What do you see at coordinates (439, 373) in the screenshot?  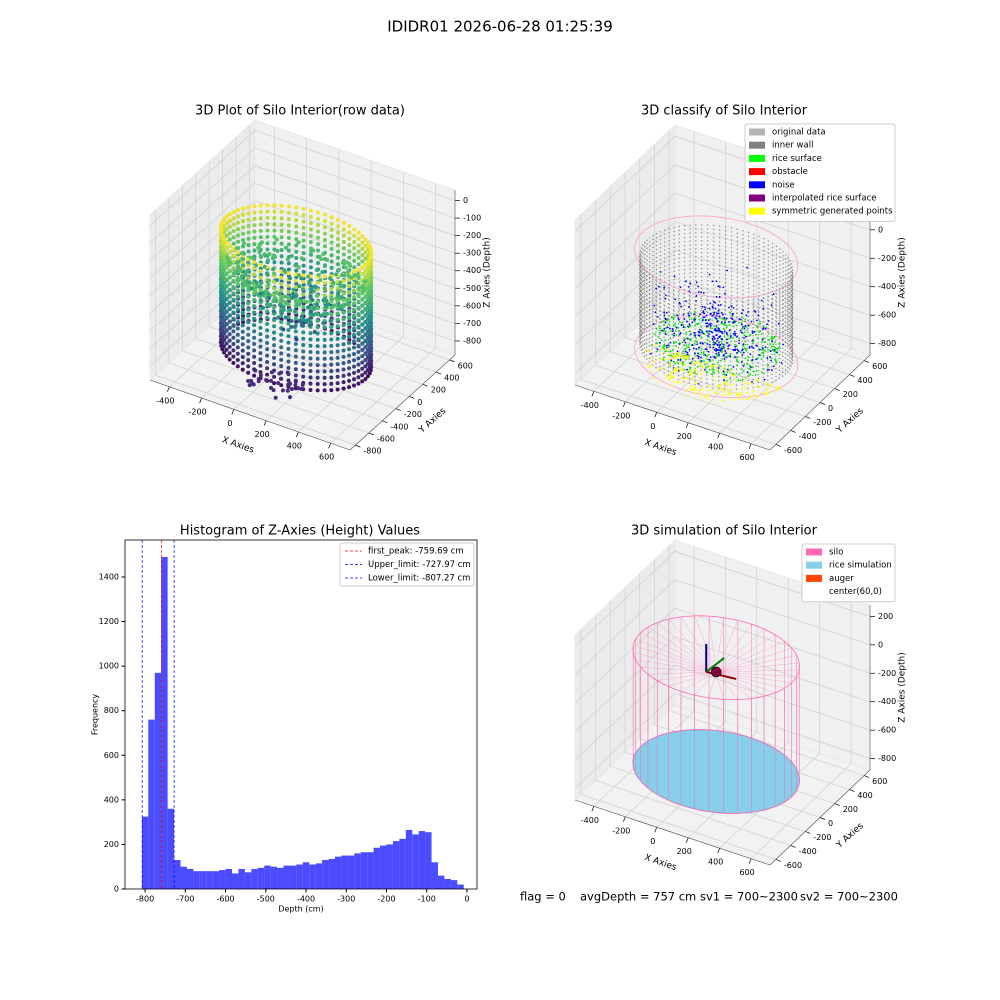 I see `tick-mark` at bounding box center [439, 373].